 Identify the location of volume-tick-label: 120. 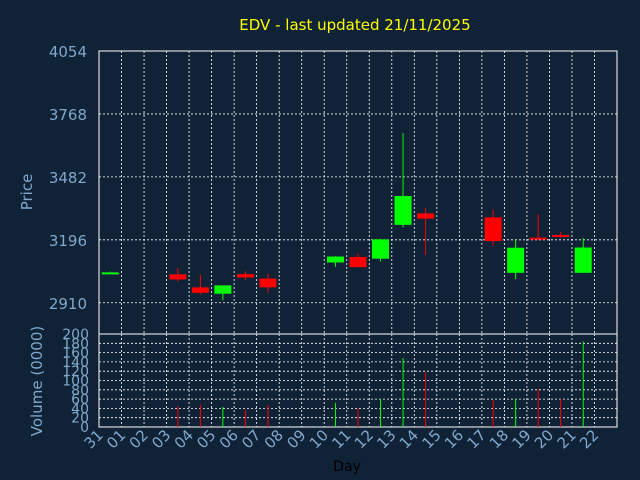
(75, 372).